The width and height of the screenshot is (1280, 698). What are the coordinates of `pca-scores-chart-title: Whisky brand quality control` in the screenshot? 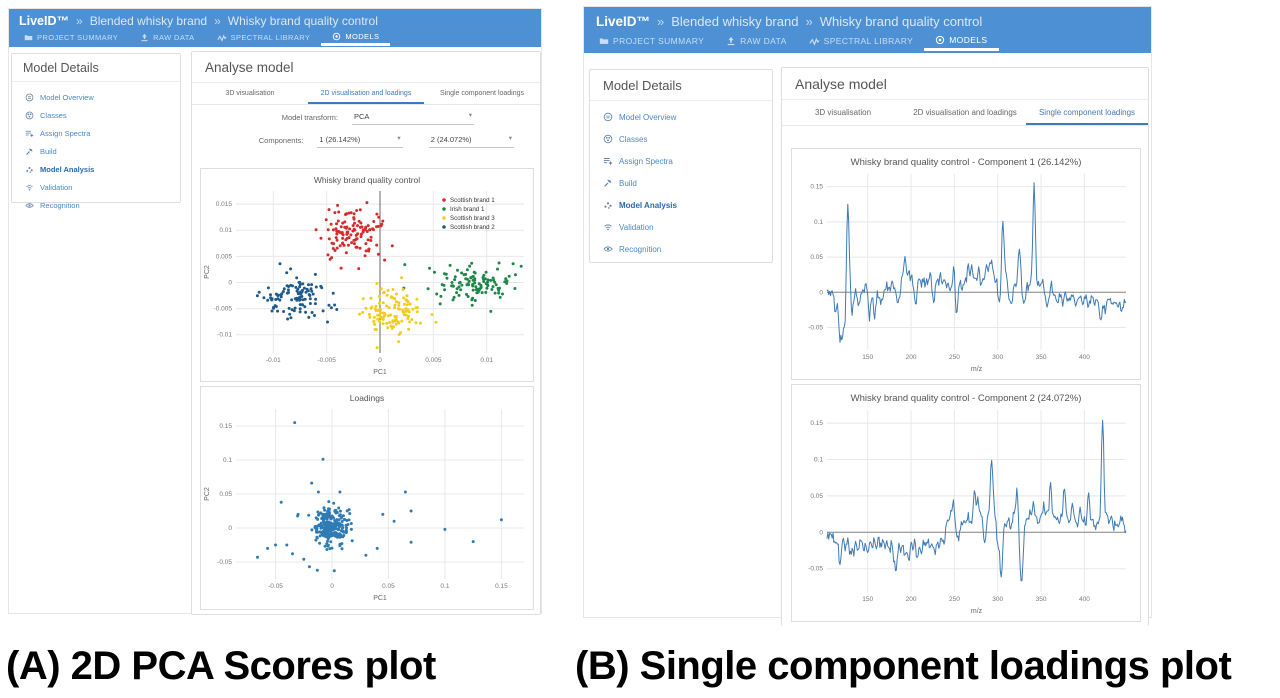 It's located at (367, 180).